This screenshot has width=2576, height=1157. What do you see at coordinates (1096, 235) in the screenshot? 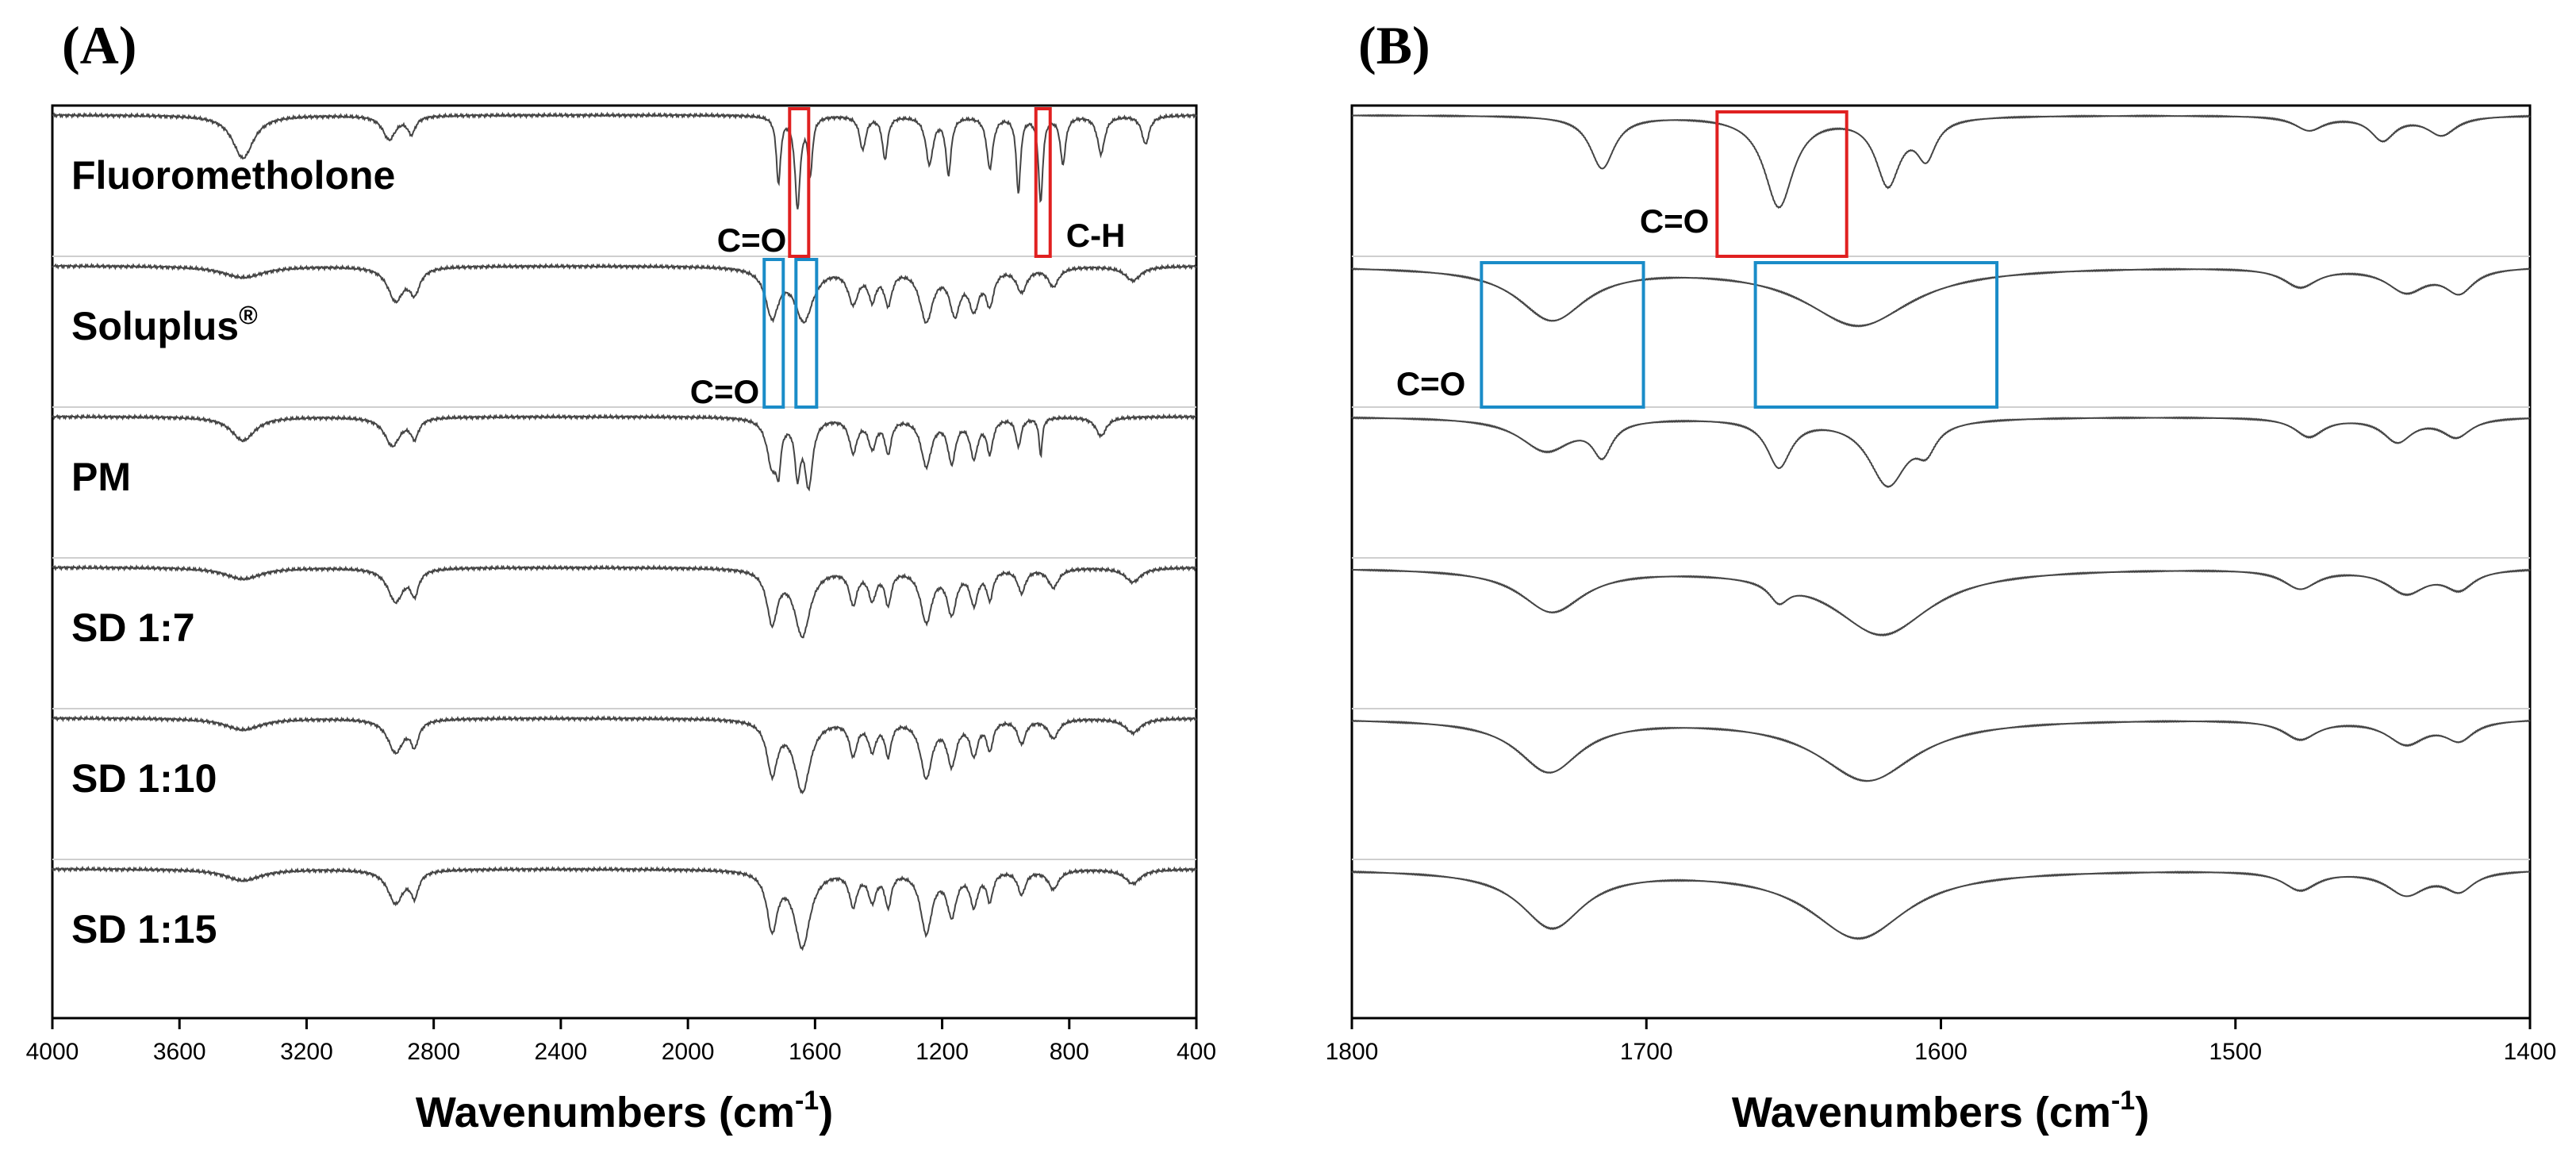
I see `annotation-label: C-H` at bounding box center [1096, 235].